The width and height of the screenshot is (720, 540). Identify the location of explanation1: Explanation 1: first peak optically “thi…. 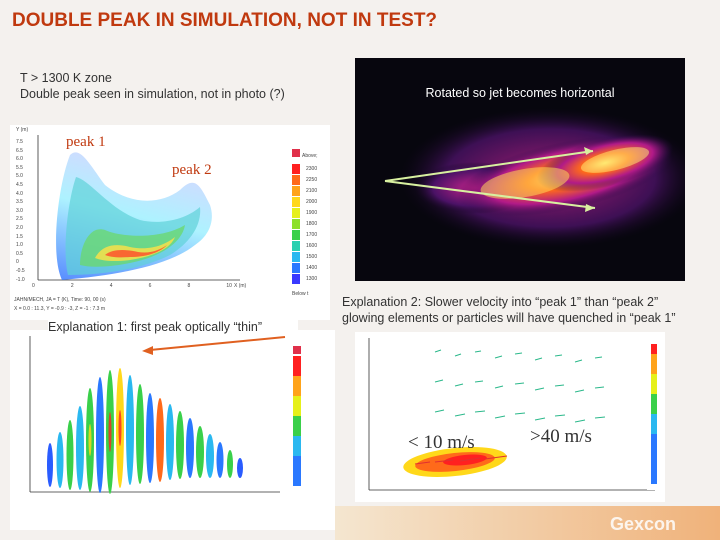
(173, 327).